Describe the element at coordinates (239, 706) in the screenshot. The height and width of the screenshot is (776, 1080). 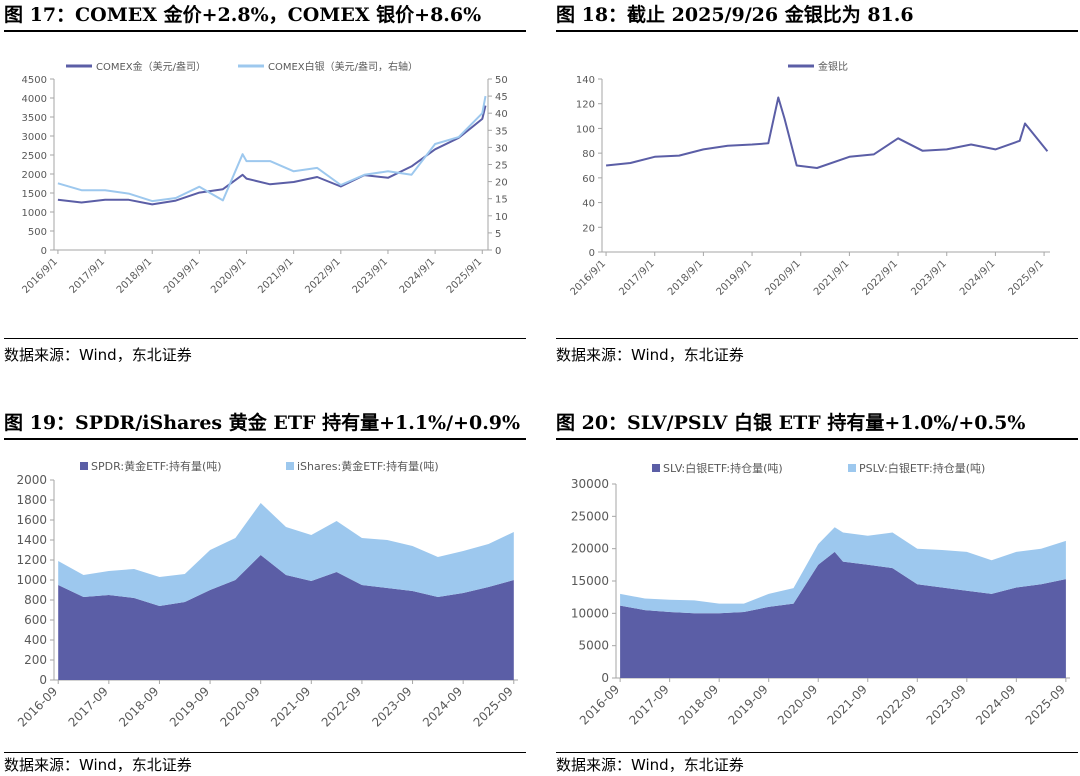
I see `x-tick-label: 2020-09` at that location.